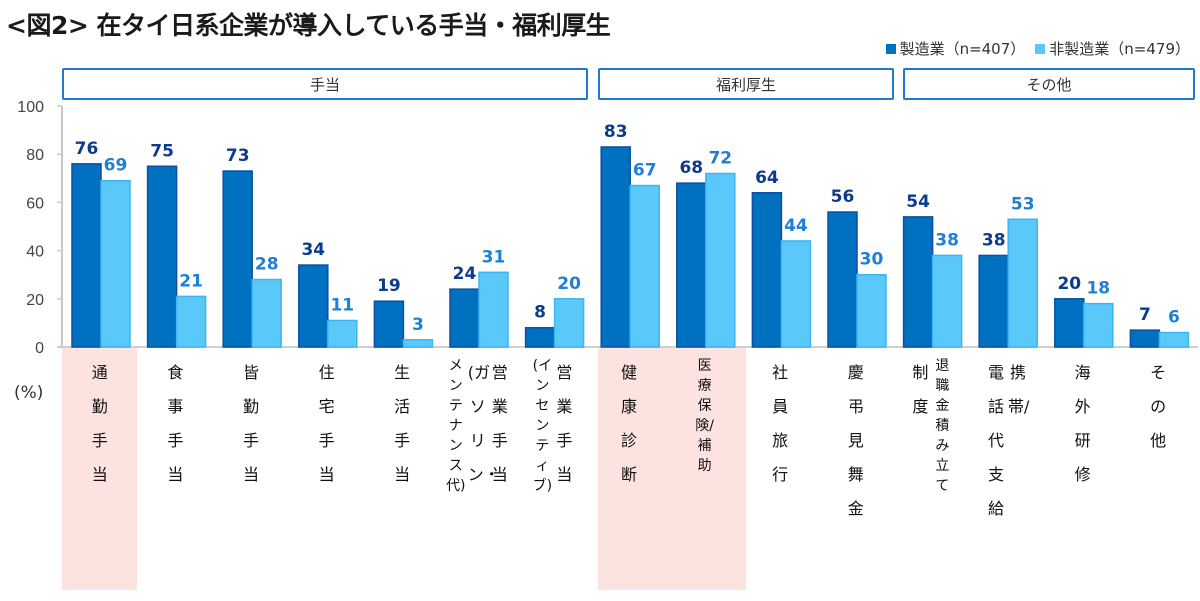  I want to click on data-label-non-manufacturing: 11, so click(342, 305).